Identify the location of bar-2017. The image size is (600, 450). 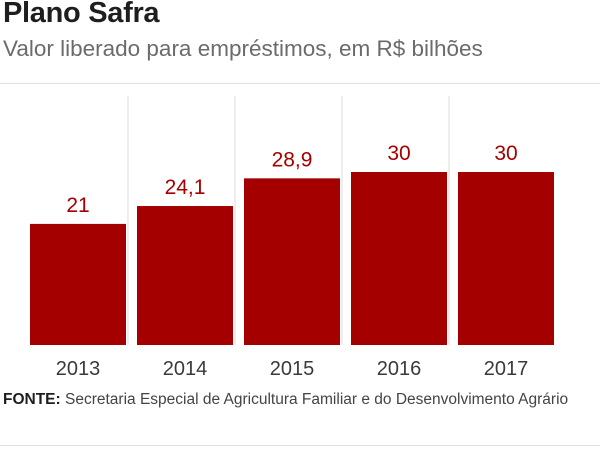
(506, 258).